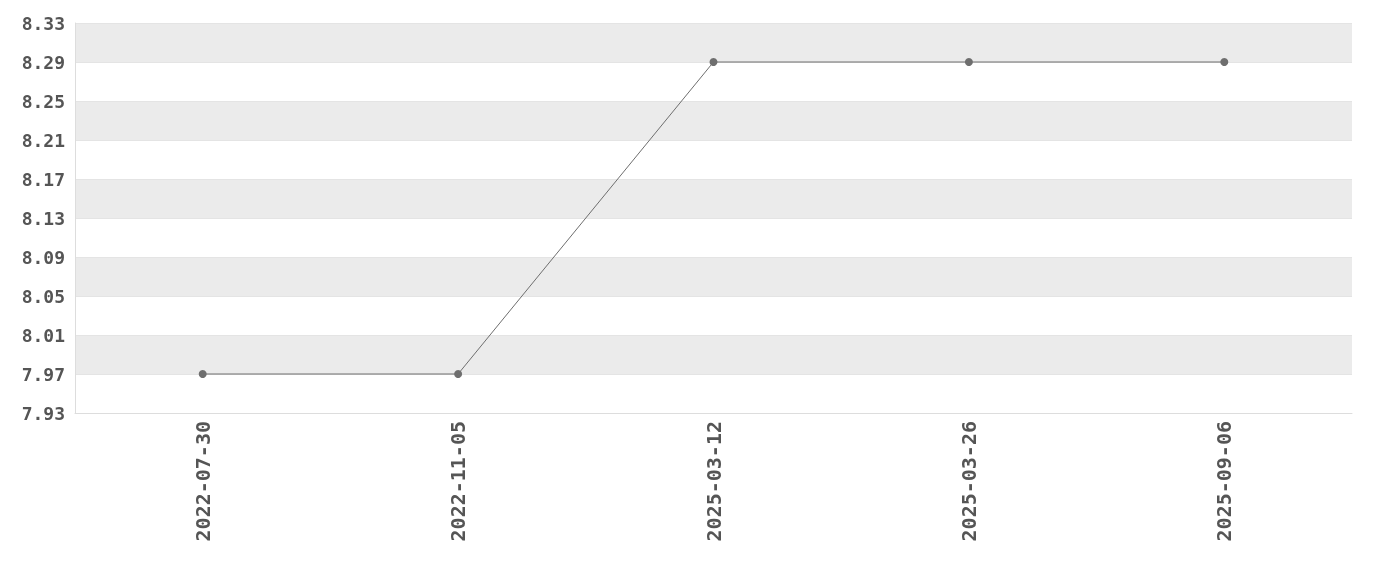 The height and width of the screenshot is (580, 1380). What do you see at coordinates (43, 101) in the screenshot?
I see `y-tick-label: 8.25` at bounding box center [43, 101].